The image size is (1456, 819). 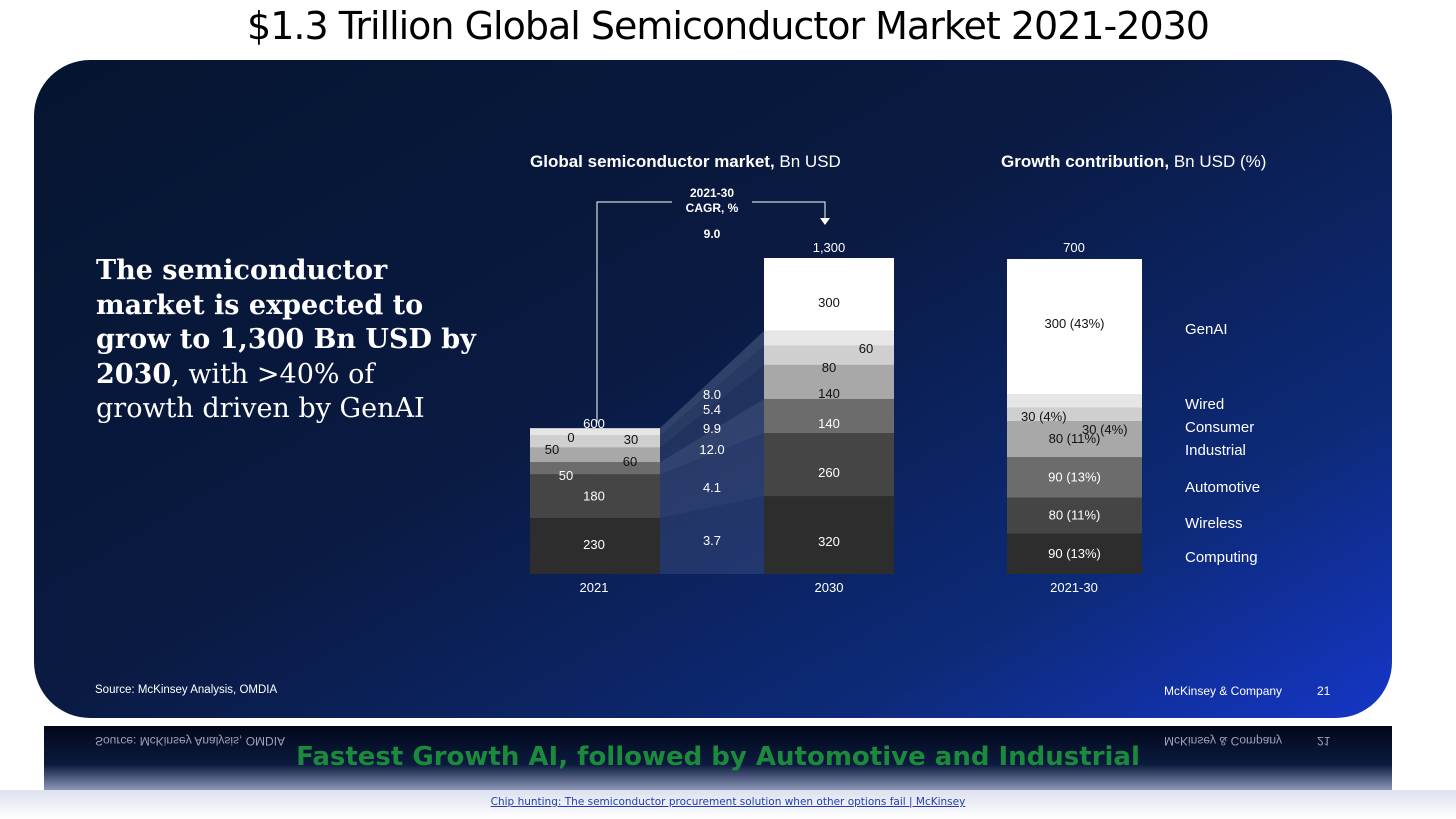 I want to click on value-label-2021-genai: 0, so click(x=570, y=437).